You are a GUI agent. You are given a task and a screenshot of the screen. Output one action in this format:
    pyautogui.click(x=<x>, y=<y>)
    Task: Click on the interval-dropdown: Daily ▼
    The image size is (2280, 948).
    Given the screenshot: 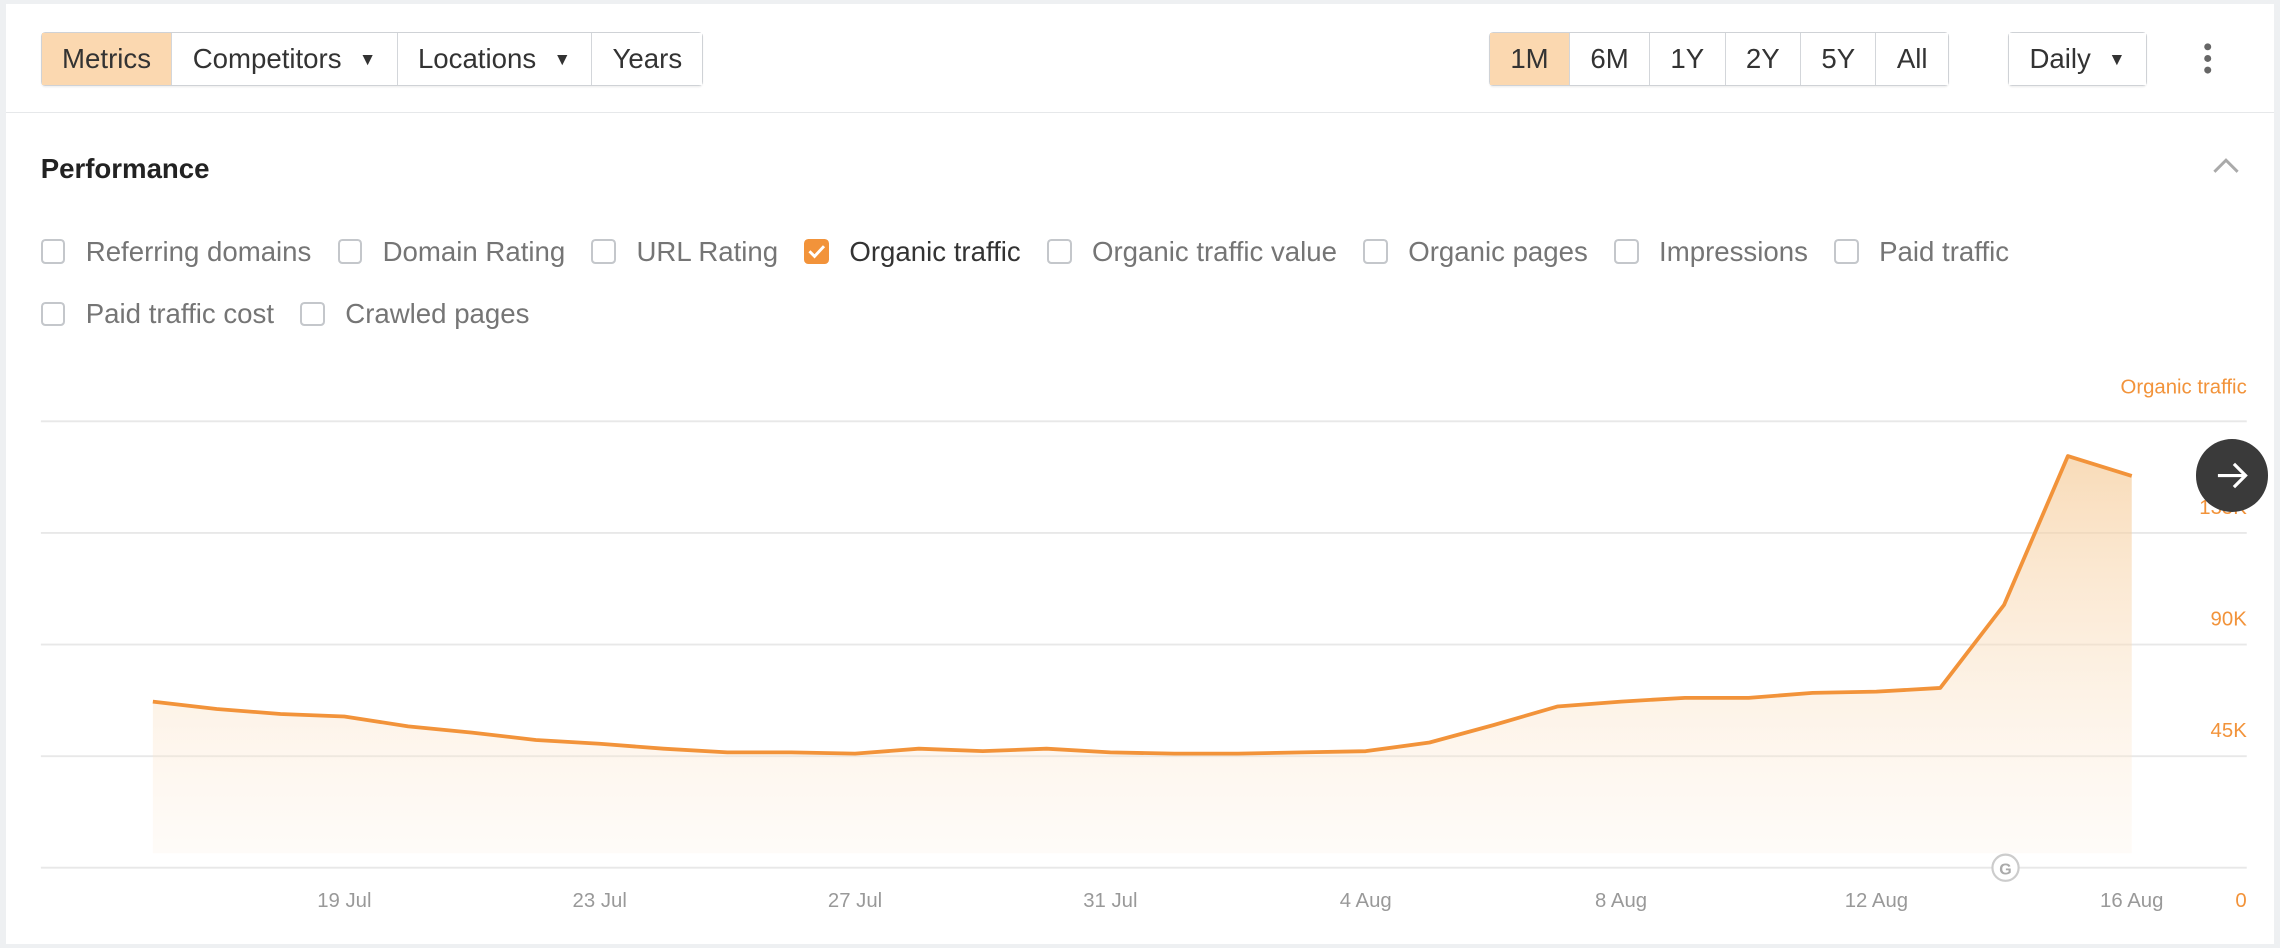 What is the action you would take?
    pyautogui.click(x=2077, y=59)
    